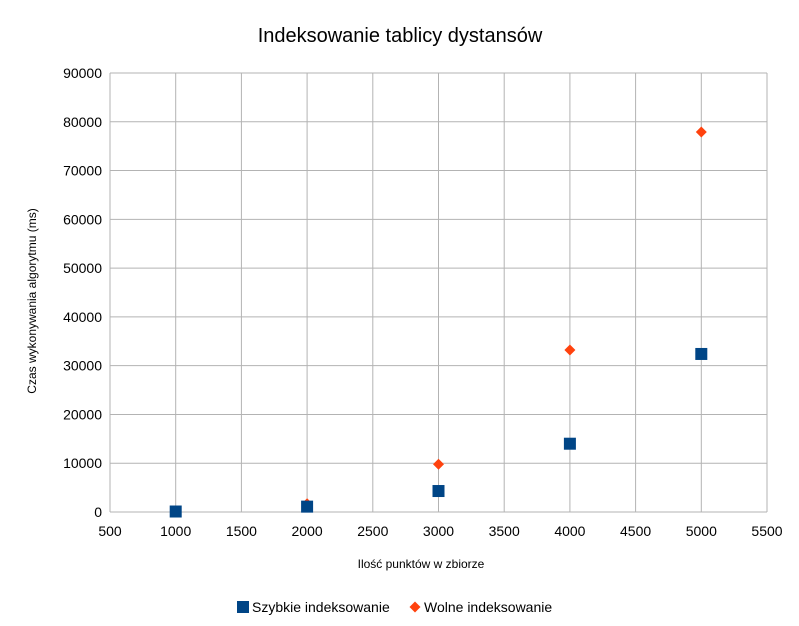 This screenshot has width=799, height=626. What do you see at coordinates (421, 564) in the screenshot?
I see `x-axis-title: Ilość punktów w zbiorze` at bounding box center [421, 564].